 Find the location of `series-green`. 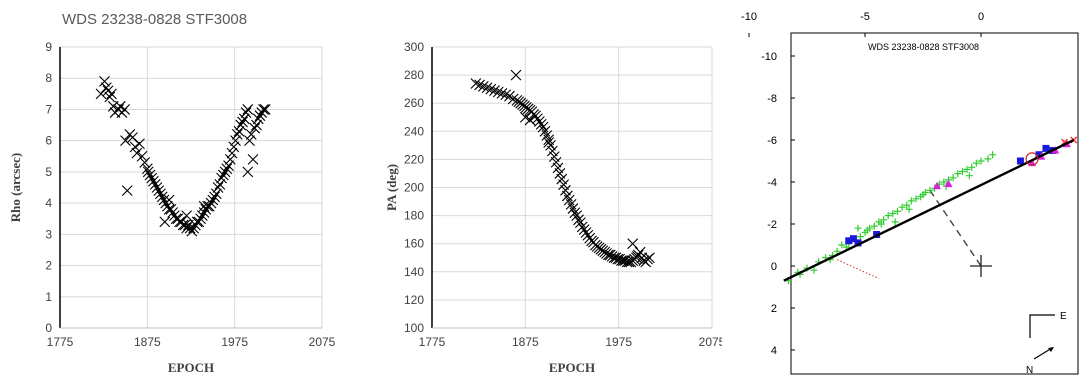

series-green is located at coordinates (890, 218).